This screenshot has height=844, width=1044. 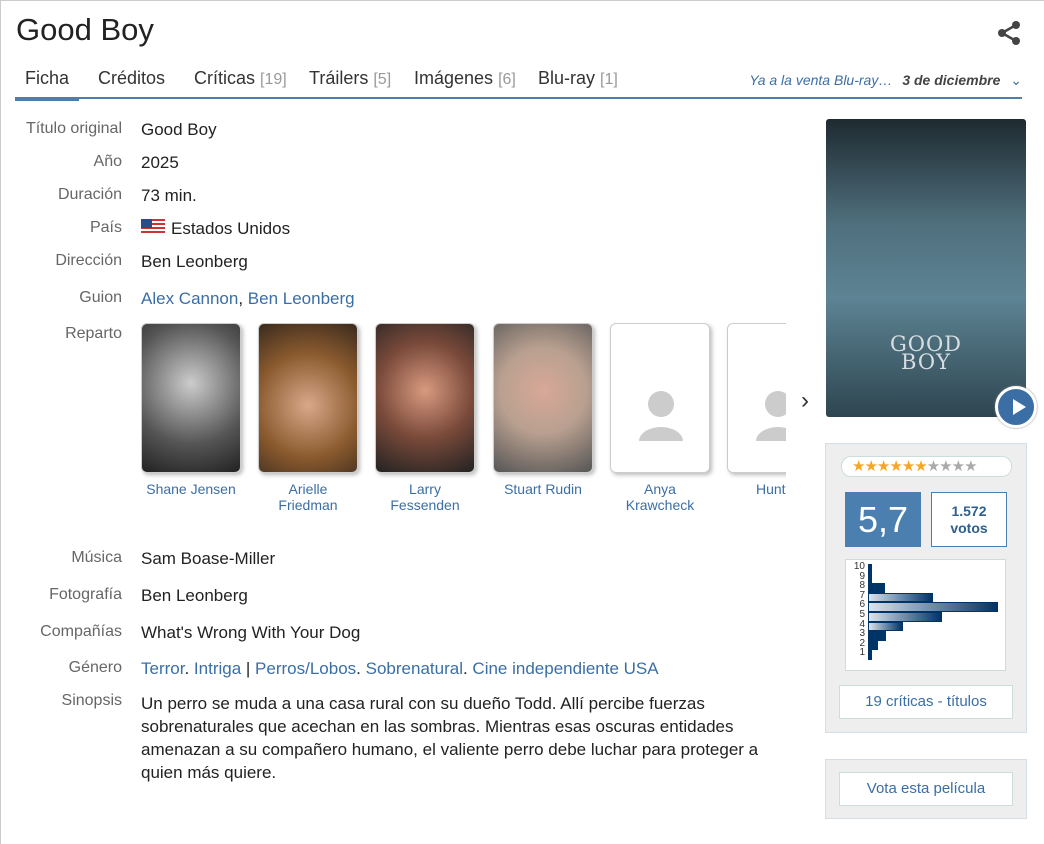 I want to click on histogram-label: 3, so click(x=862, y=634).